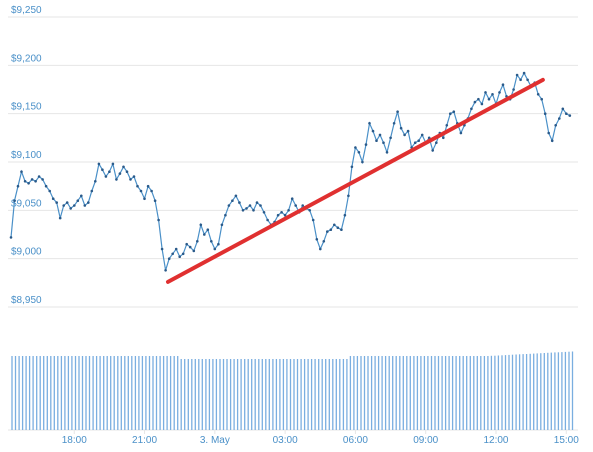  I want to click on x-tick-label: 12:00, so click(495, 440).